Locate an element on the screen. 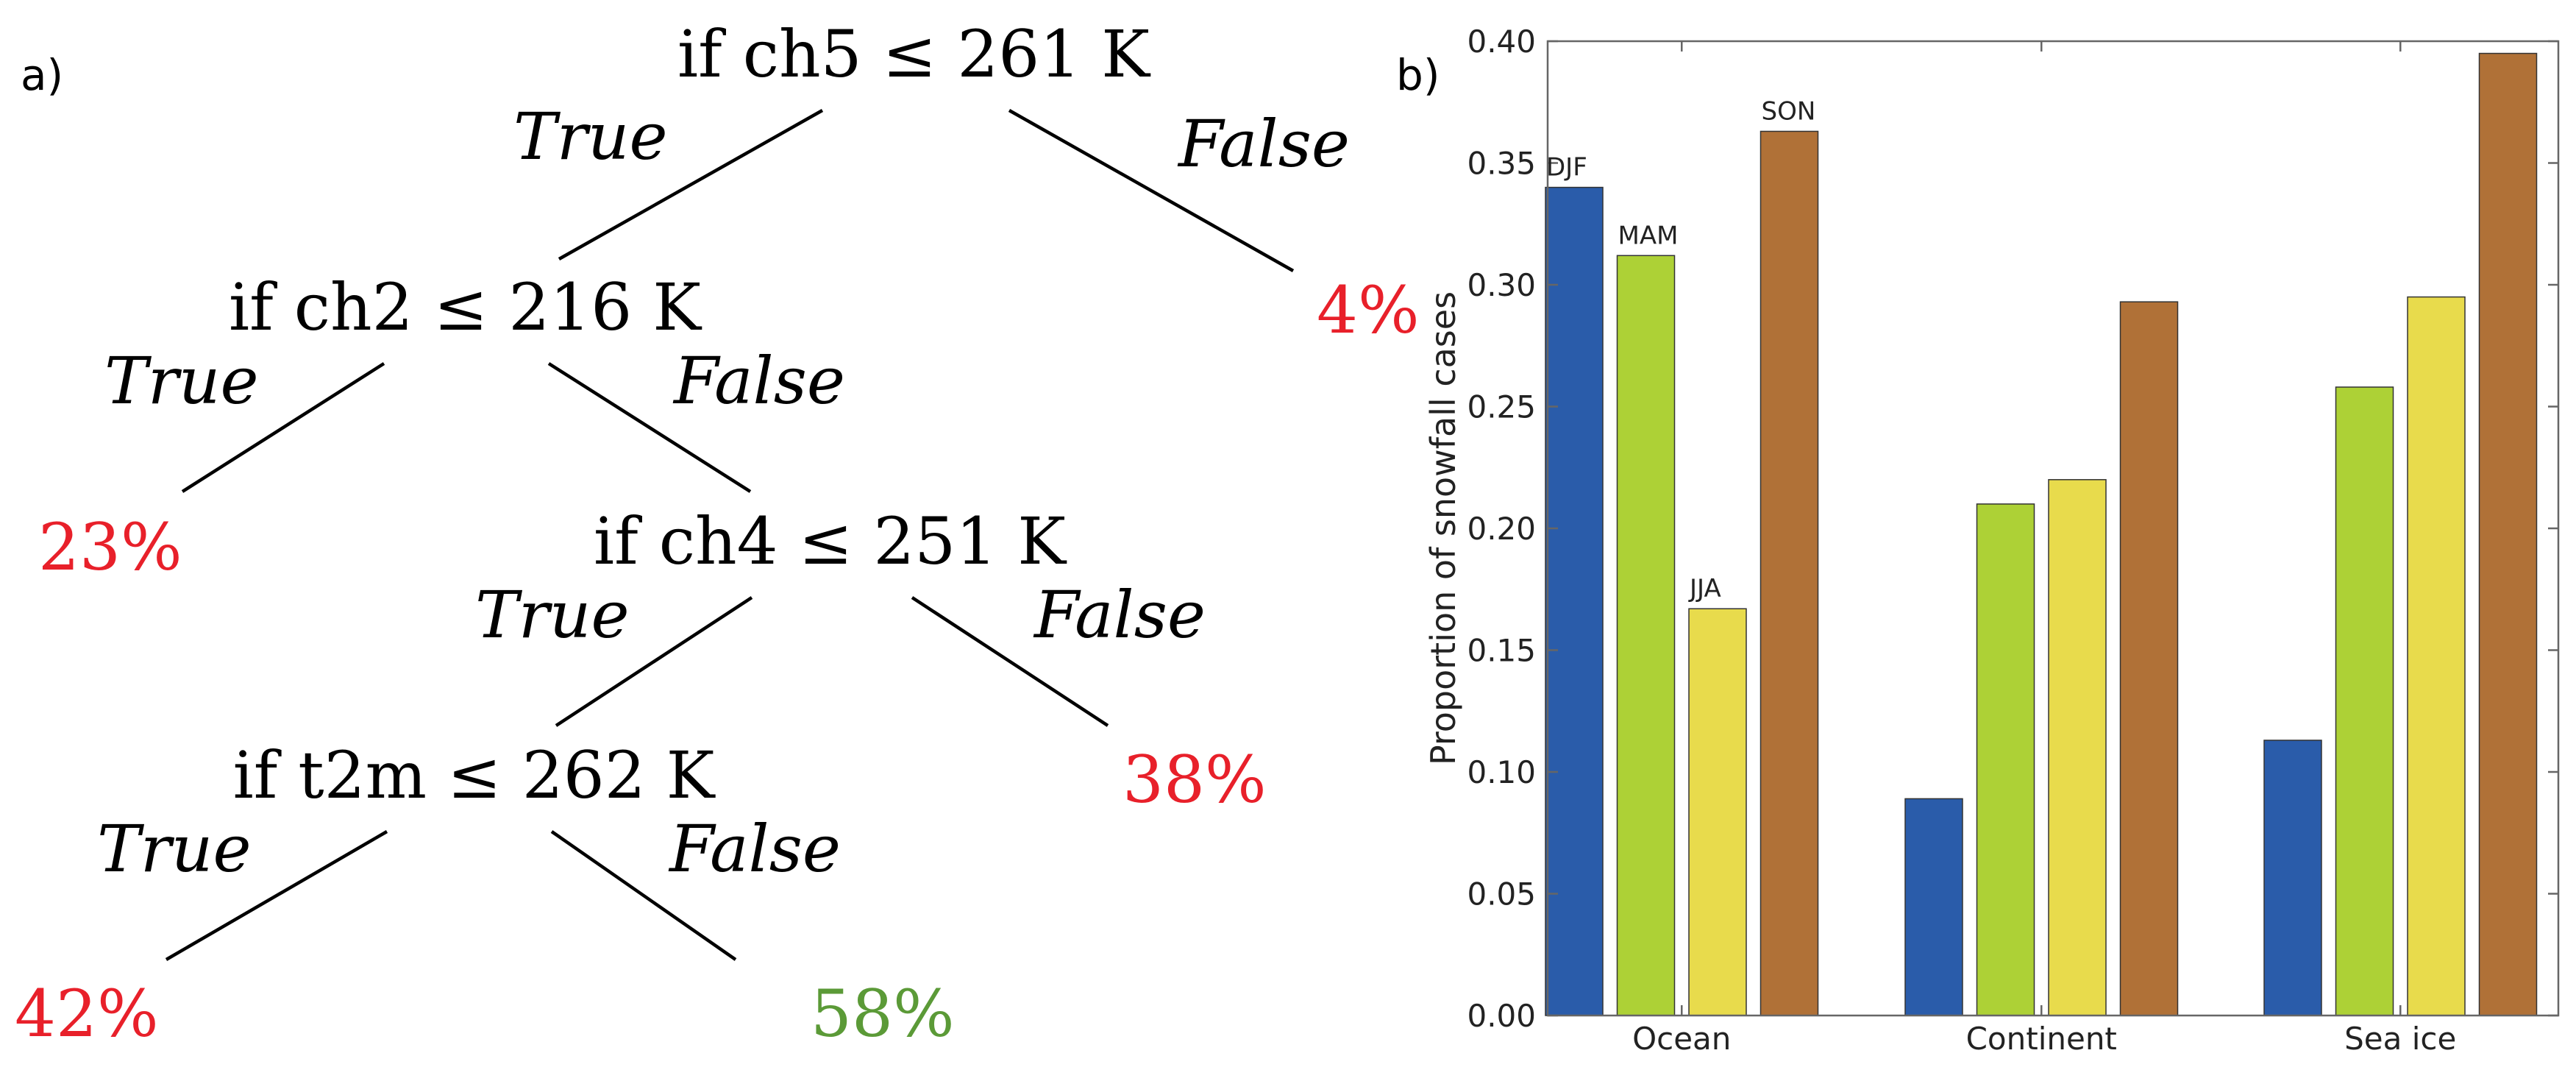  edge-n2-true is located at coordinates (283, 427).